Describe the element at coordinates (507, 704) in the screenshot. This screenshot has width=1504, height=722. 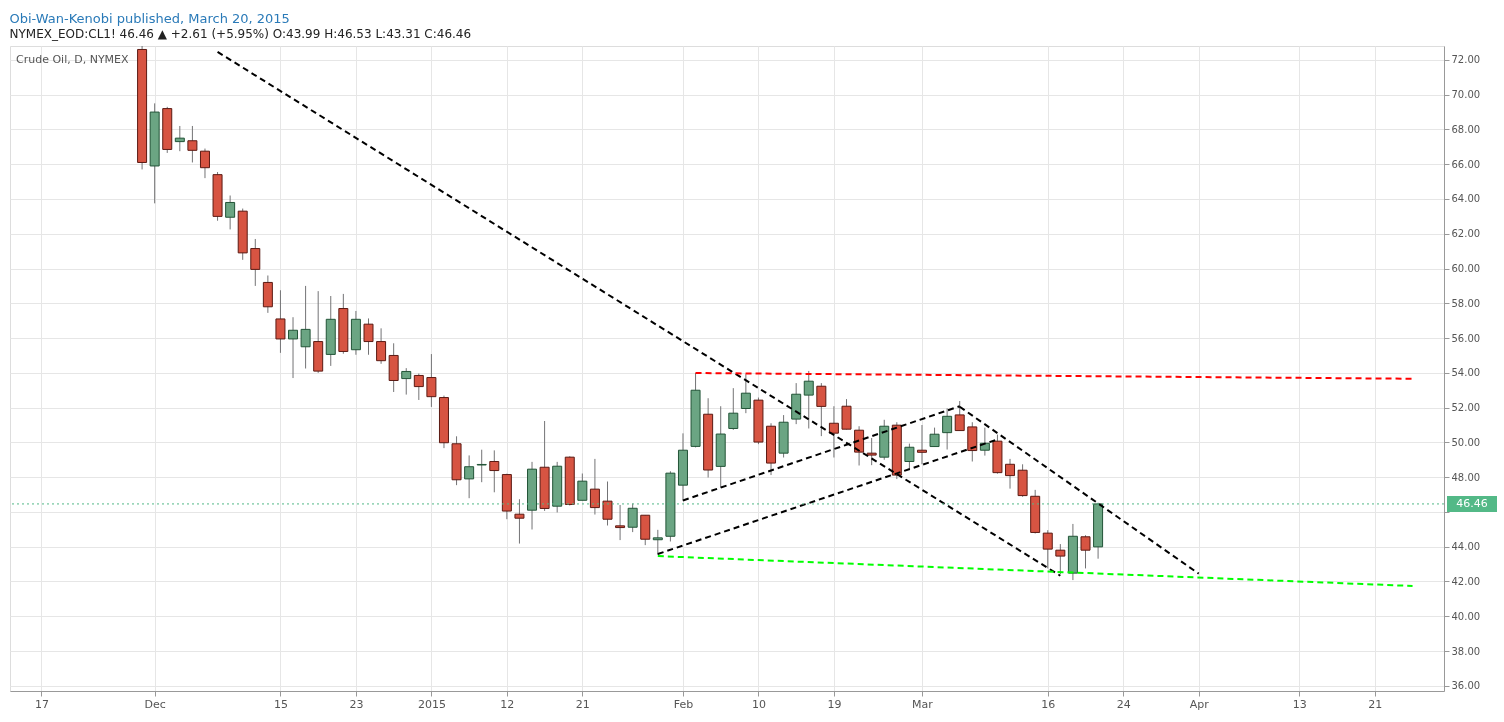
I see `x-tick-label: 12` at that location.